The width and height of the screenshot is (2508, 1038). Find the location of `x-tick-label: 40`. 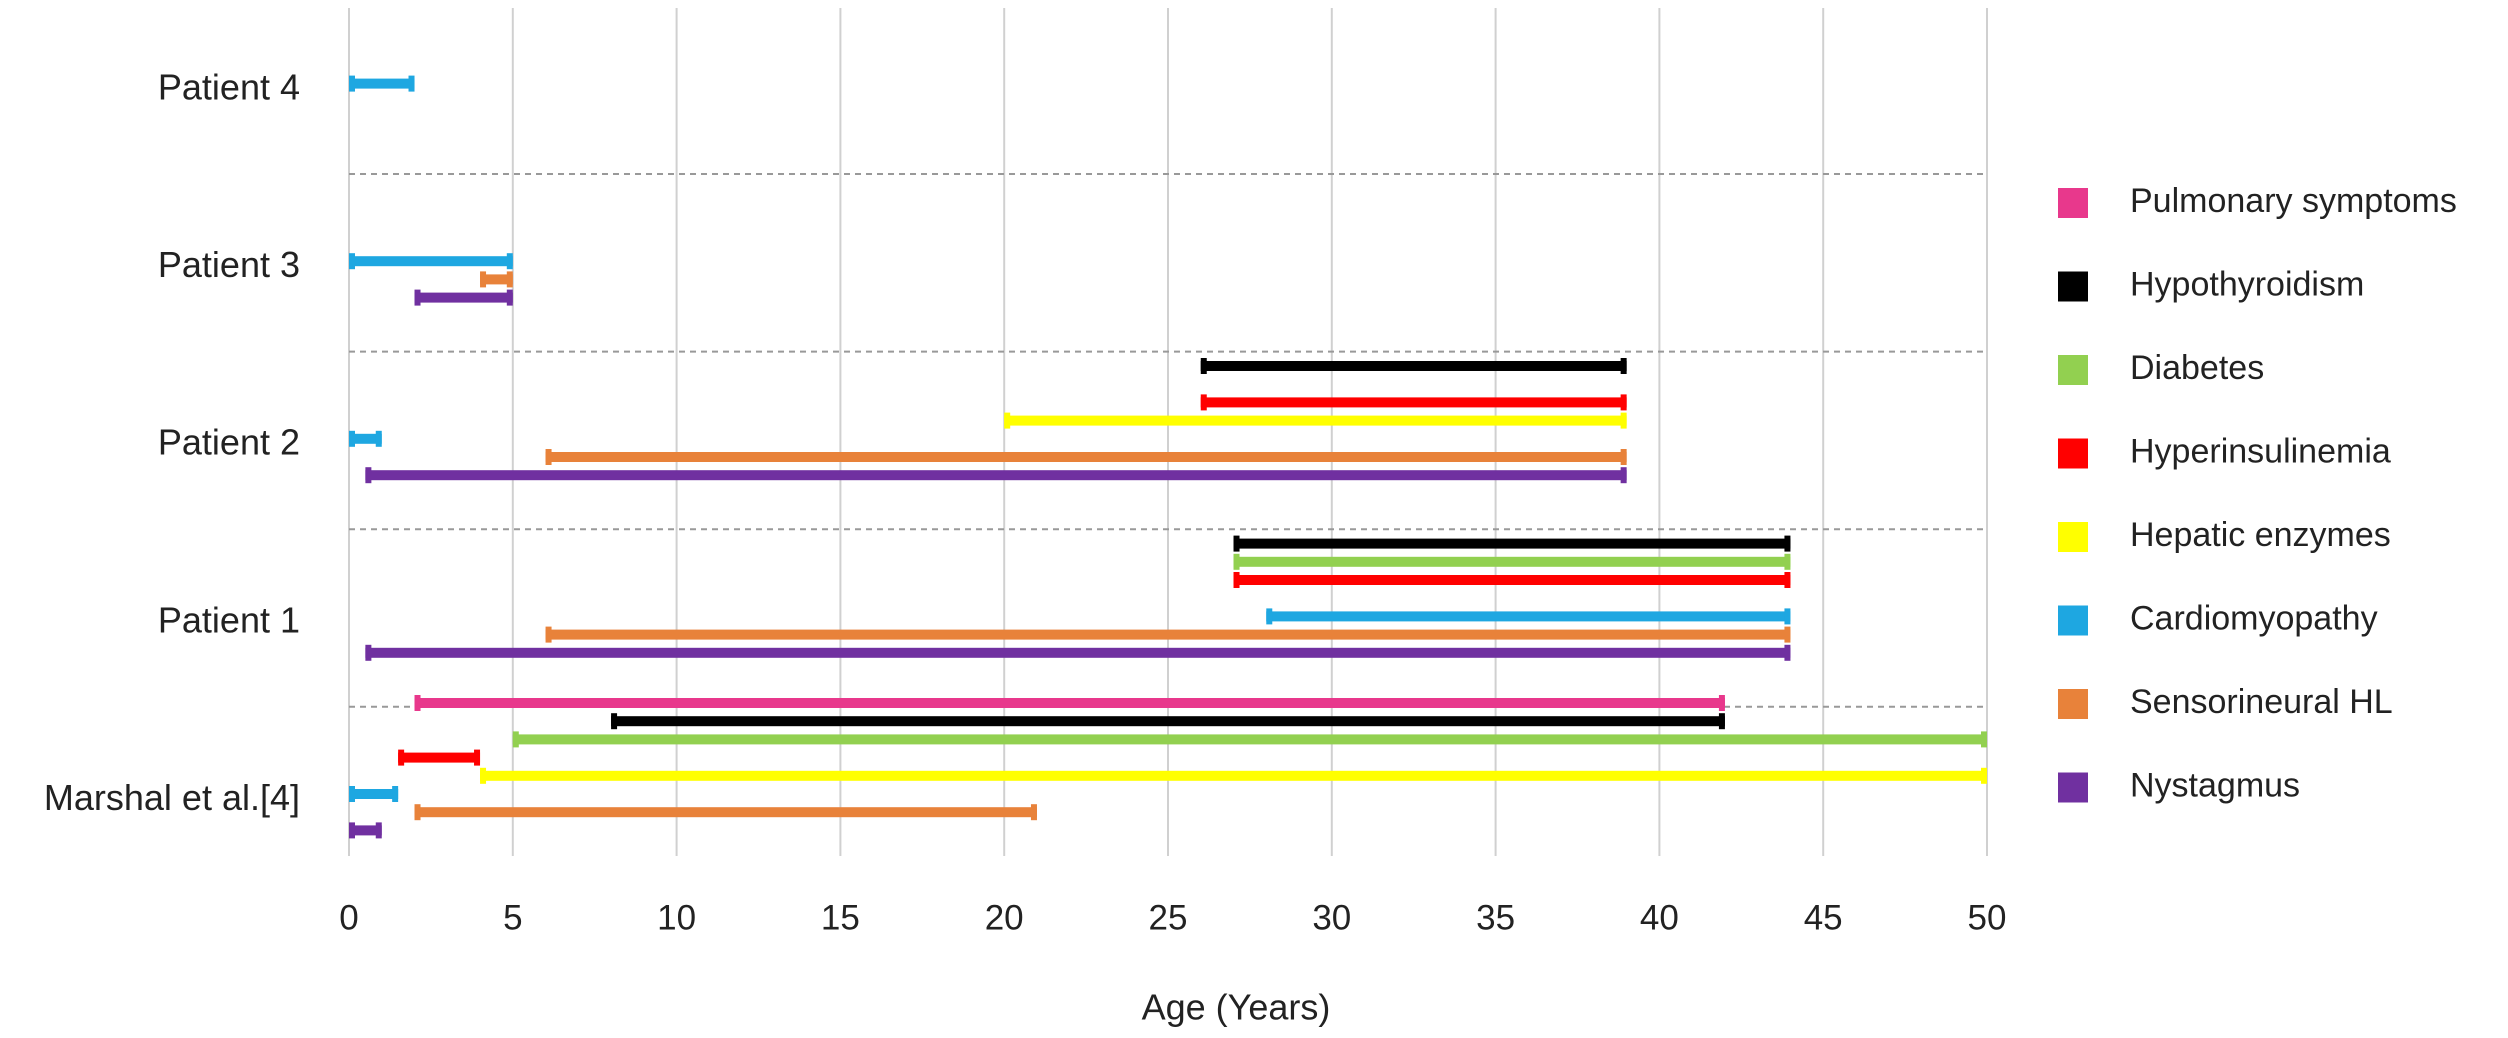

x-tick-label: 40 is located at coordinates (1659, 917).